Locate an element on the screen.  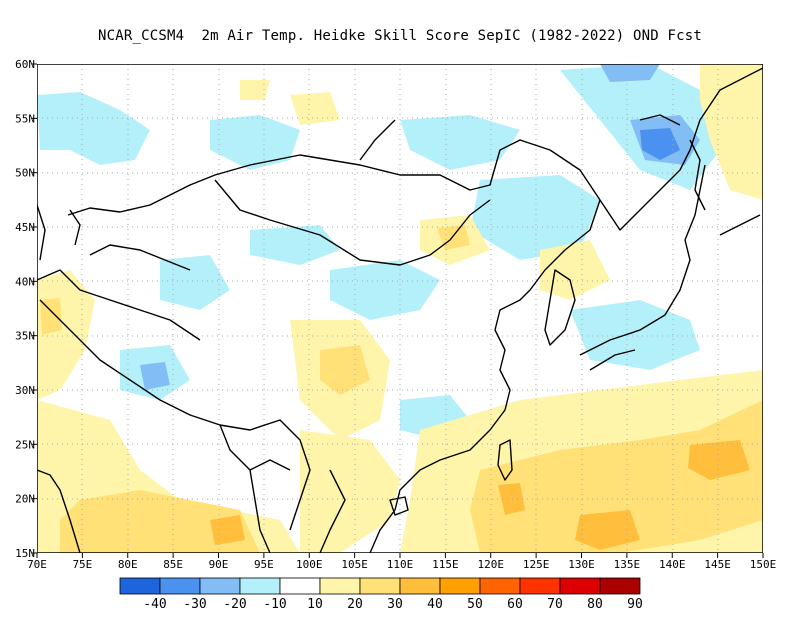
colorbar-label: 60 is located at coordinates (515, 604).